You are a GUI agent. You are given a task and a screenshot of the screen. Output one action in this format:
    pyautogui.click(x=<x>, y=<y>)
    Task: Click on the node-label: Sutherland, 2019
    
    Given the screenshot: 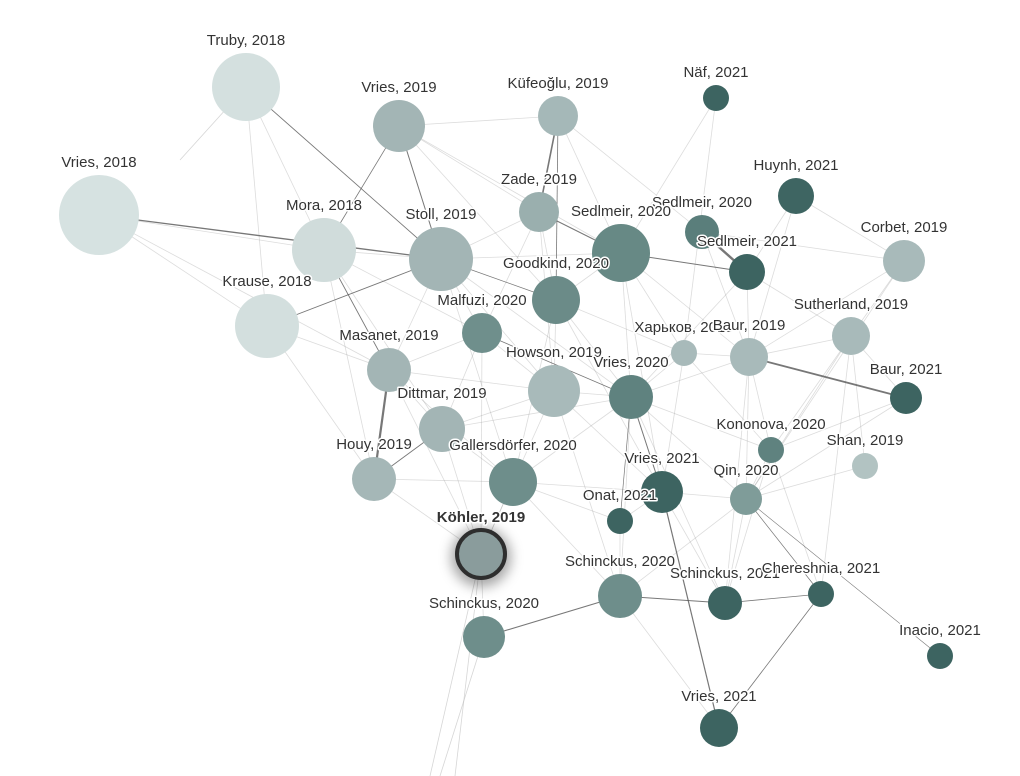 What is the action you would take?
    pyautogui.click(x=851, y=304)
    